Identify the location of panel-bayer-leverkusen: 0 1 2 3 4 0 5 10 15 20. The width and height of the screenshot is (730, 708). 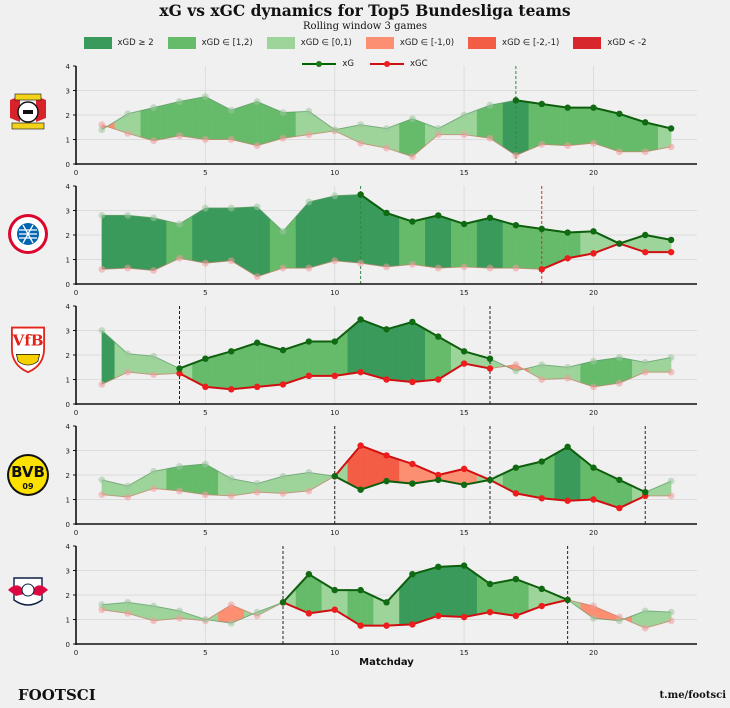
(381, 120).